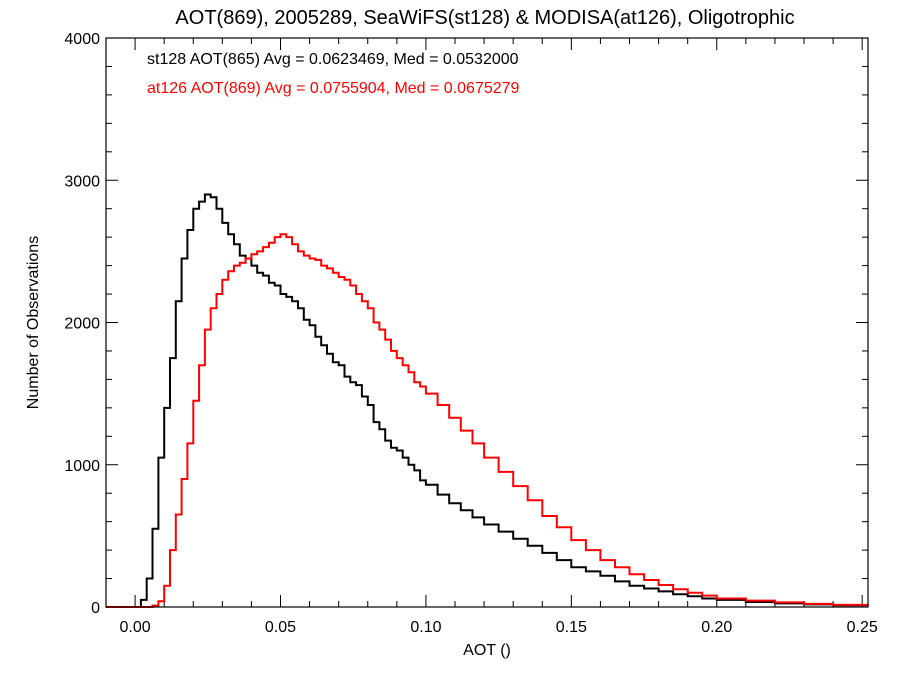  I want to click on x-tick-label: 0.00, so click(135, 627).